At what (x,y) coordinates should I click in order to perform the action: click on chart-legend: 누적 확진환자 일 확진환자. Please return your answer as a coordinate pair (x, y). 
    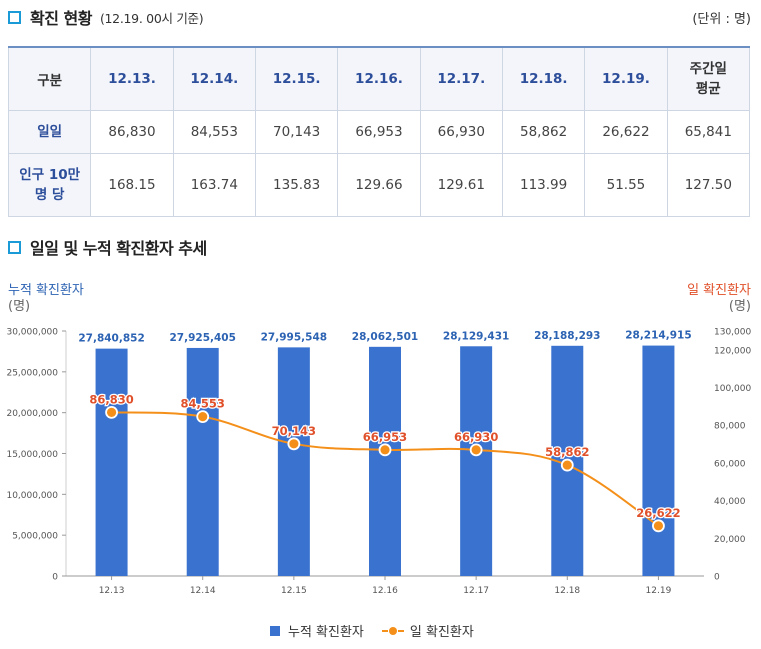
    Looking at the image, I should click on (372, 630).